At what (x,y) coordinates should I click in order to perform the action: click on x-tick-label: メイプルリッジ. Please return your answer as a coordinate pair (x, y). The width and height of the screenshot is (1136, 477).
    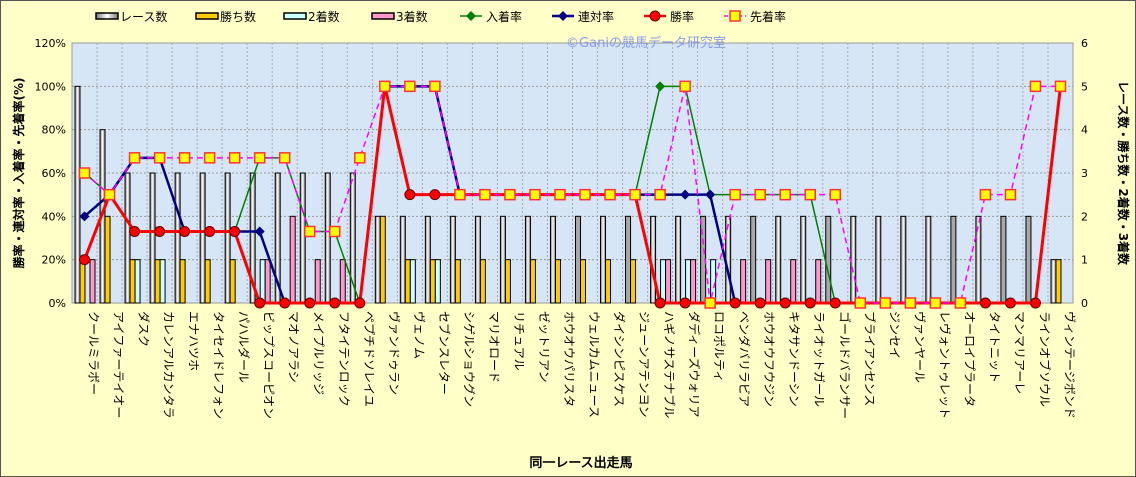
    Looking at the image, I should click on (319, 353).